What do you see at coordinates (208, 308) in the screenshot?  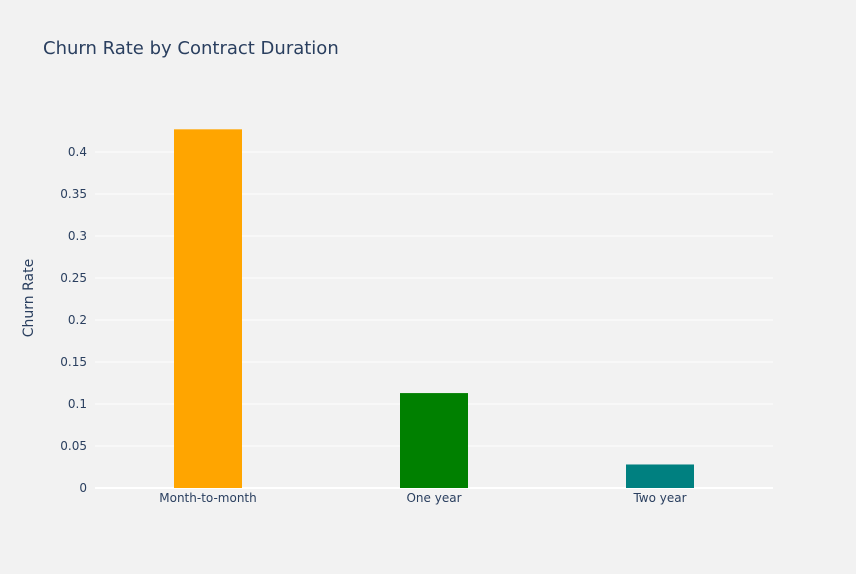 I see `bar-month-to-month` at bounding box center [208, 308].